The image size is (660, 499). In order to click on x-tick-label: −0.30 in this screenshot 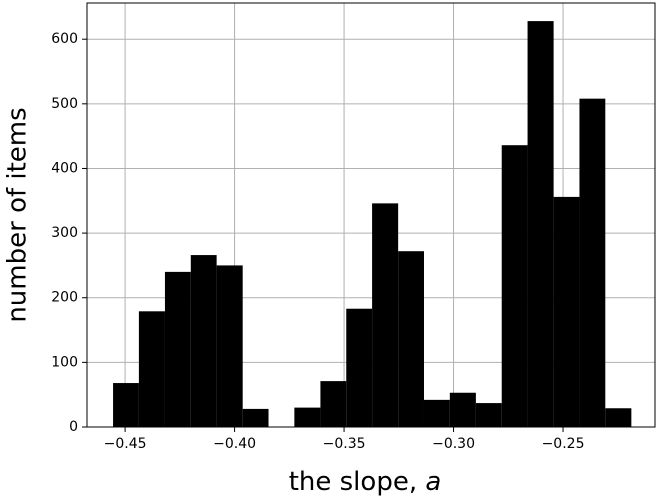, I will do `click(453, 444)`.